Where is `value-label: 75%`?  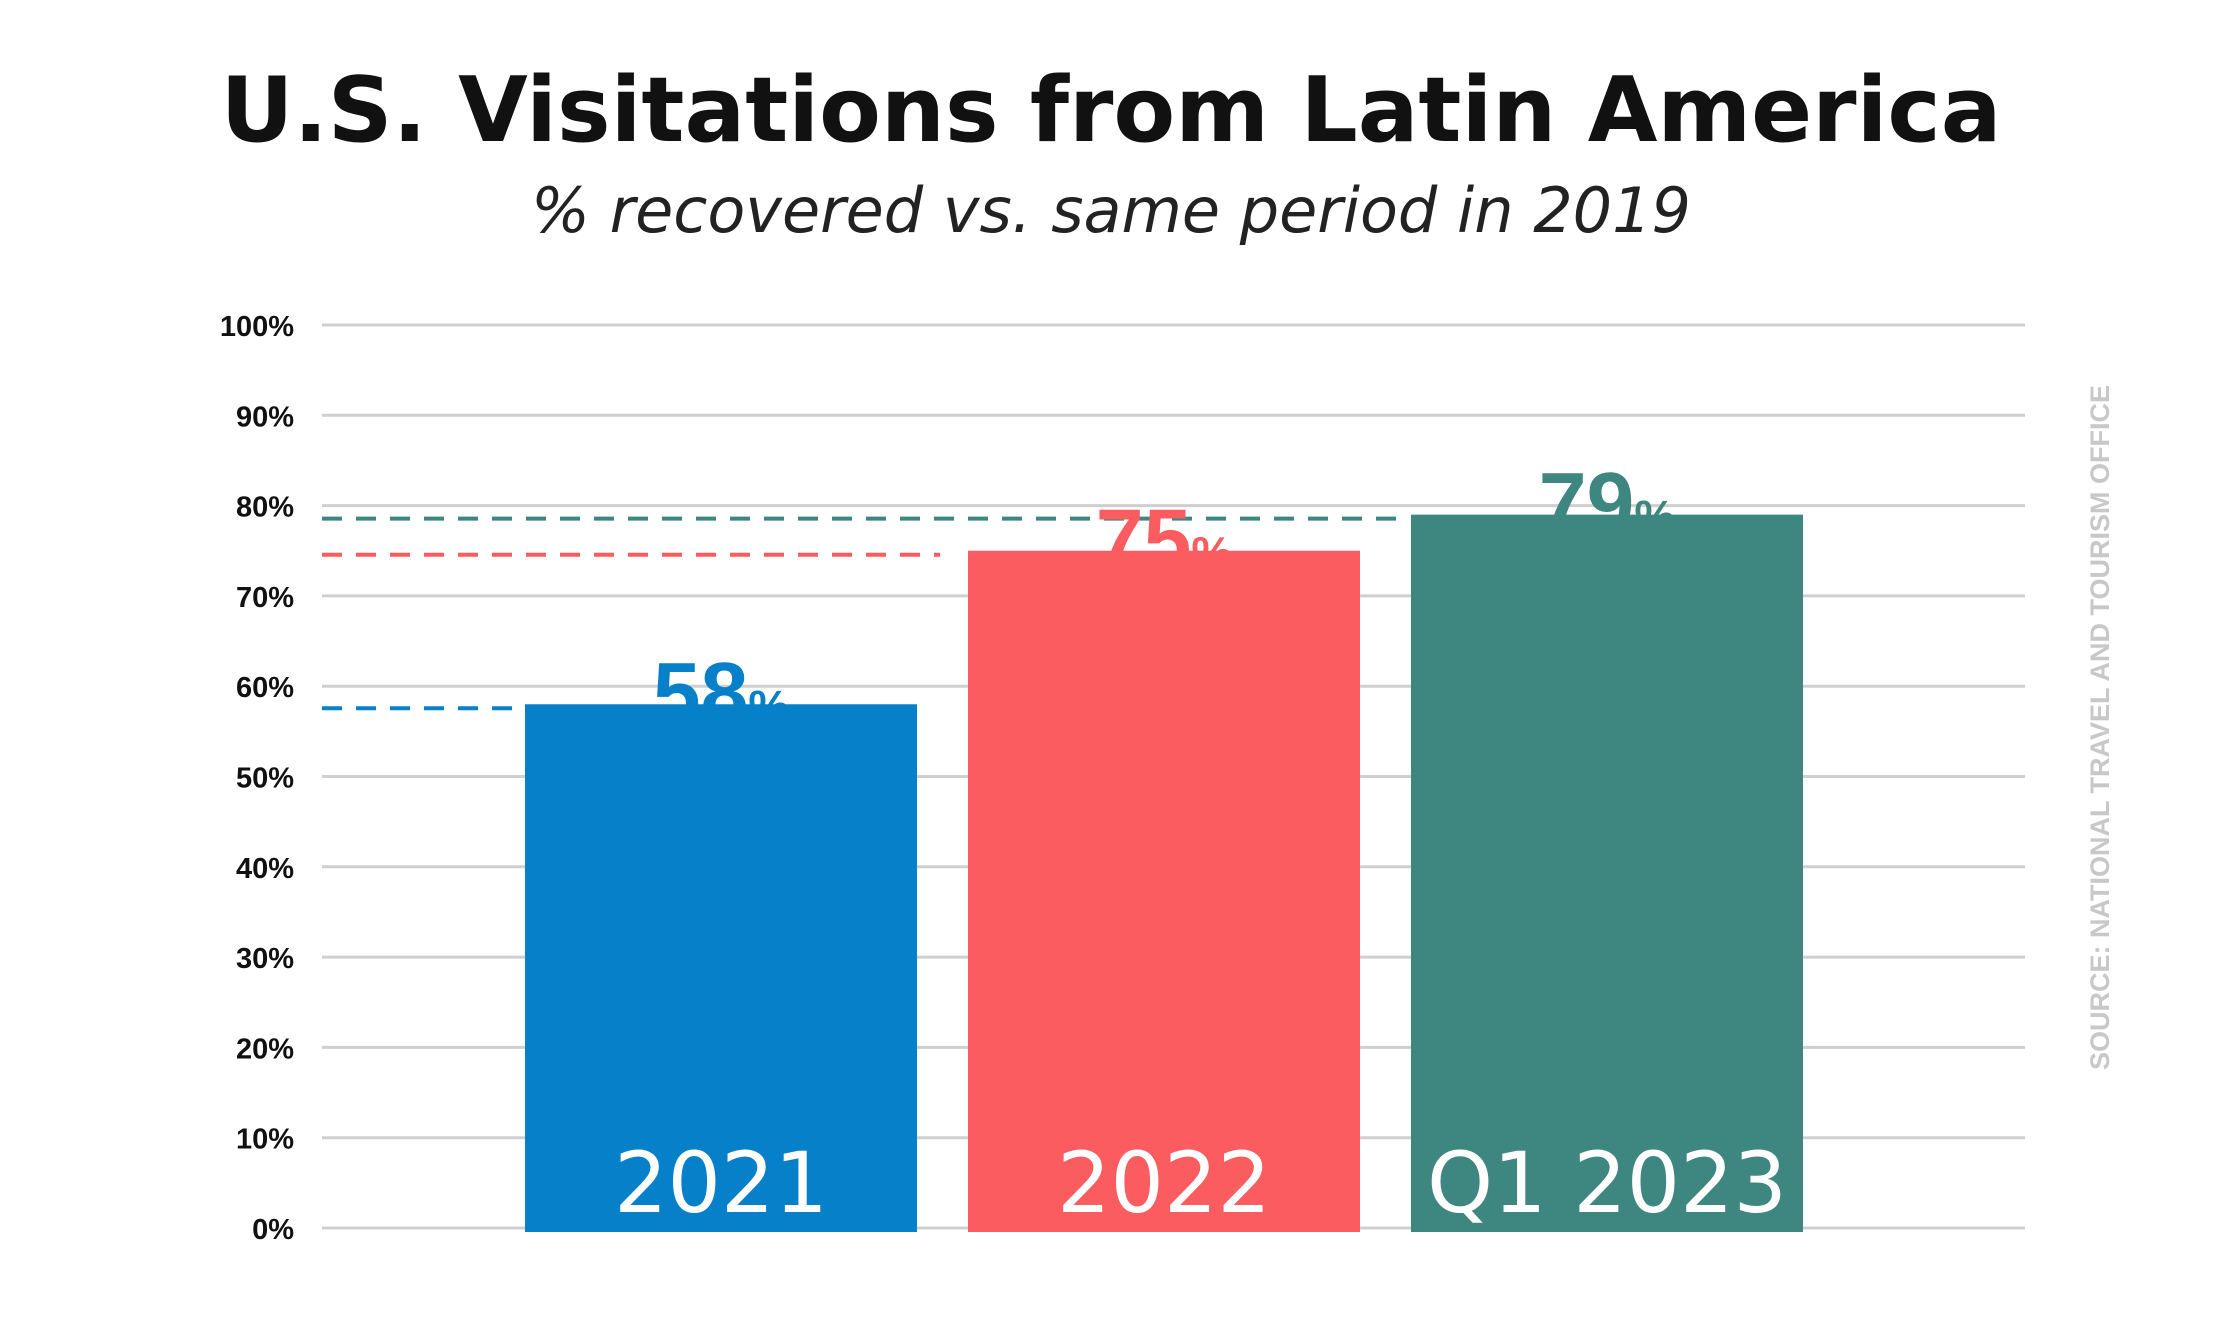
value-label: 75% is located at coordinates (1164, 540).